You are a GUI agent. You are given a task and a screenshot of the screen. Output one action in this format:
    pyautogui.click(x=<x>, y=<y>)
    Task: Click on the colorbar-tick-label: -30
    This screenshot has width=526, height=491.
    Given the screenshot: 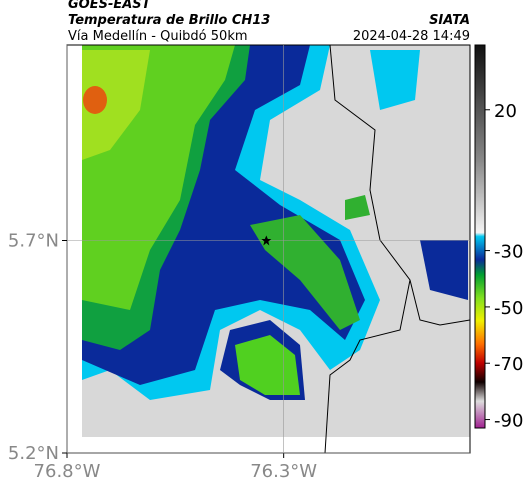 What is the action you would take?
    pyautogui.click(x=508, y=252)
    